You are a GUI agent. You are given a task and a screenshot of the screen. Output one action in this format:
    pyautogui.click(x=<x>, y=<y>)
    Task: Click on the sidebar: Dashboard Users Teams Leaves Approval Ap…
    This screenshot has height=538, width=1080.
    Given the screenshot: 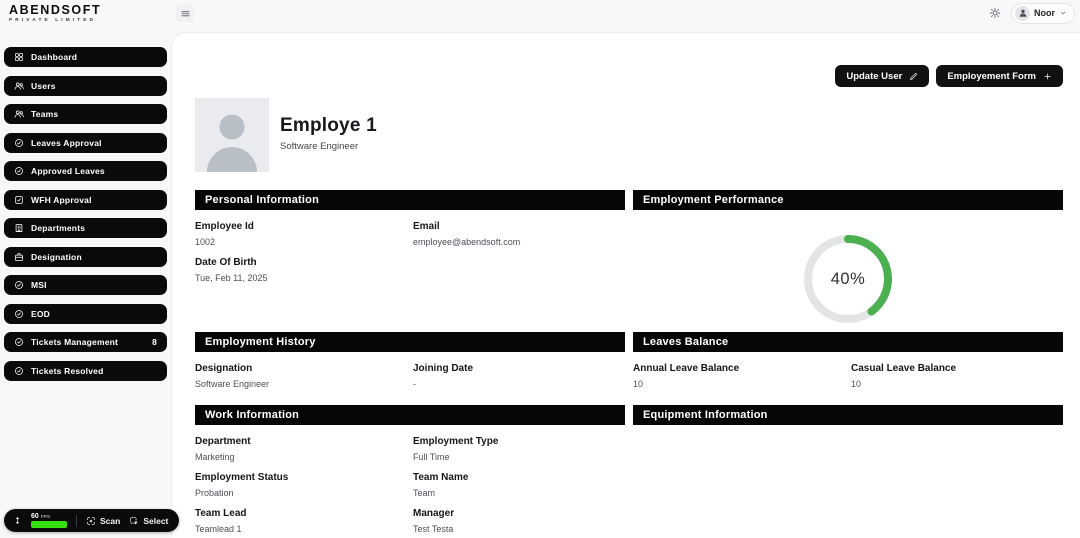 What is the action you would take?
    pyautogui.click(x=85, y=214)
    